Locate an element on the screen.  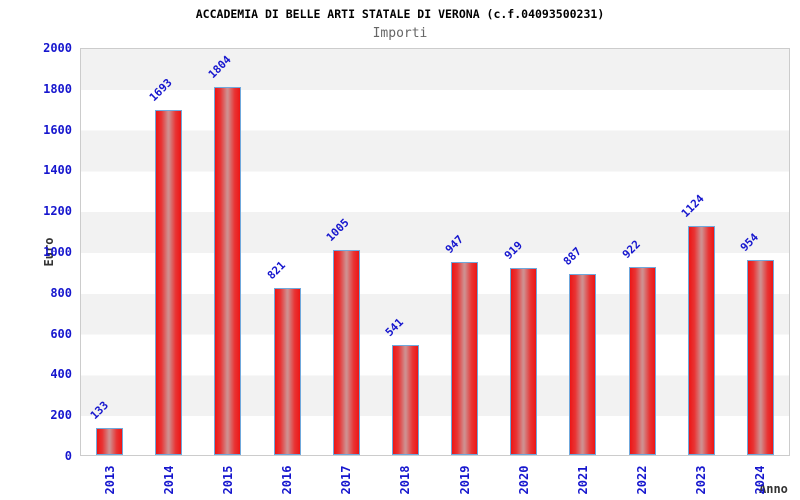
x-tick-label-2015: 2015 is located at coordinates (227, 480).